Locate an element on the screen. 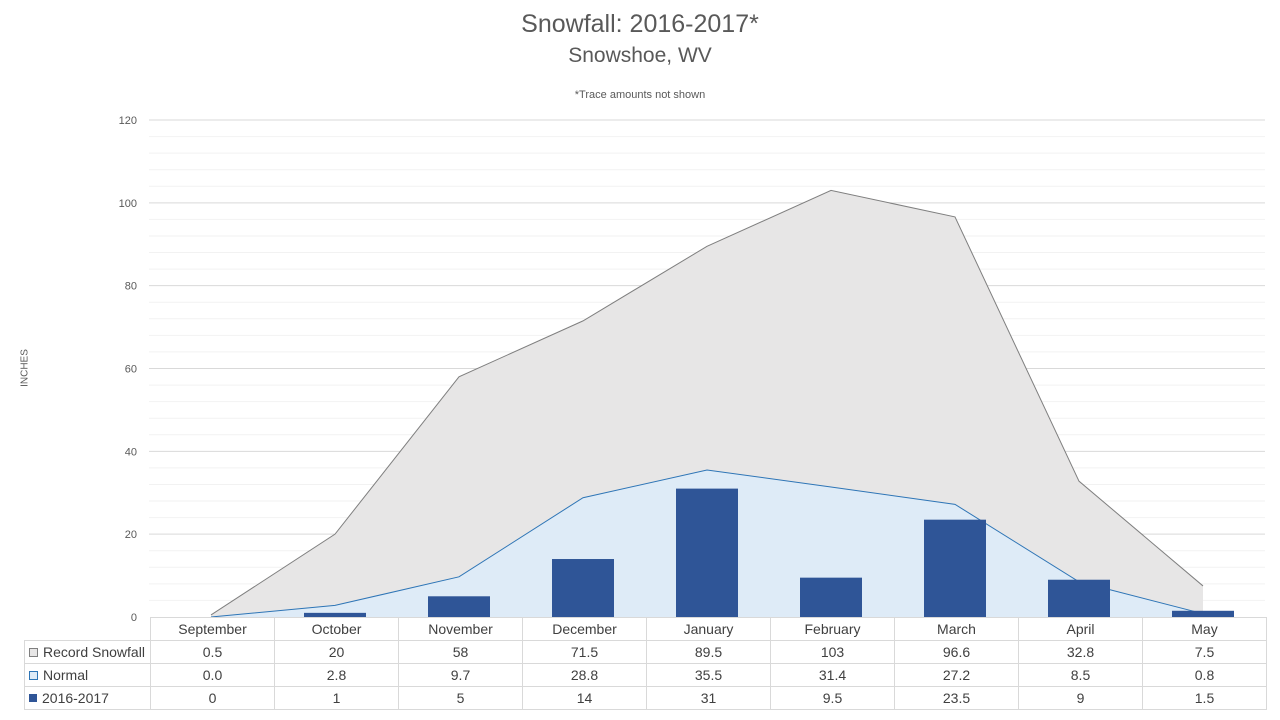  data-label: 5 is located at coordinates (460, 698).